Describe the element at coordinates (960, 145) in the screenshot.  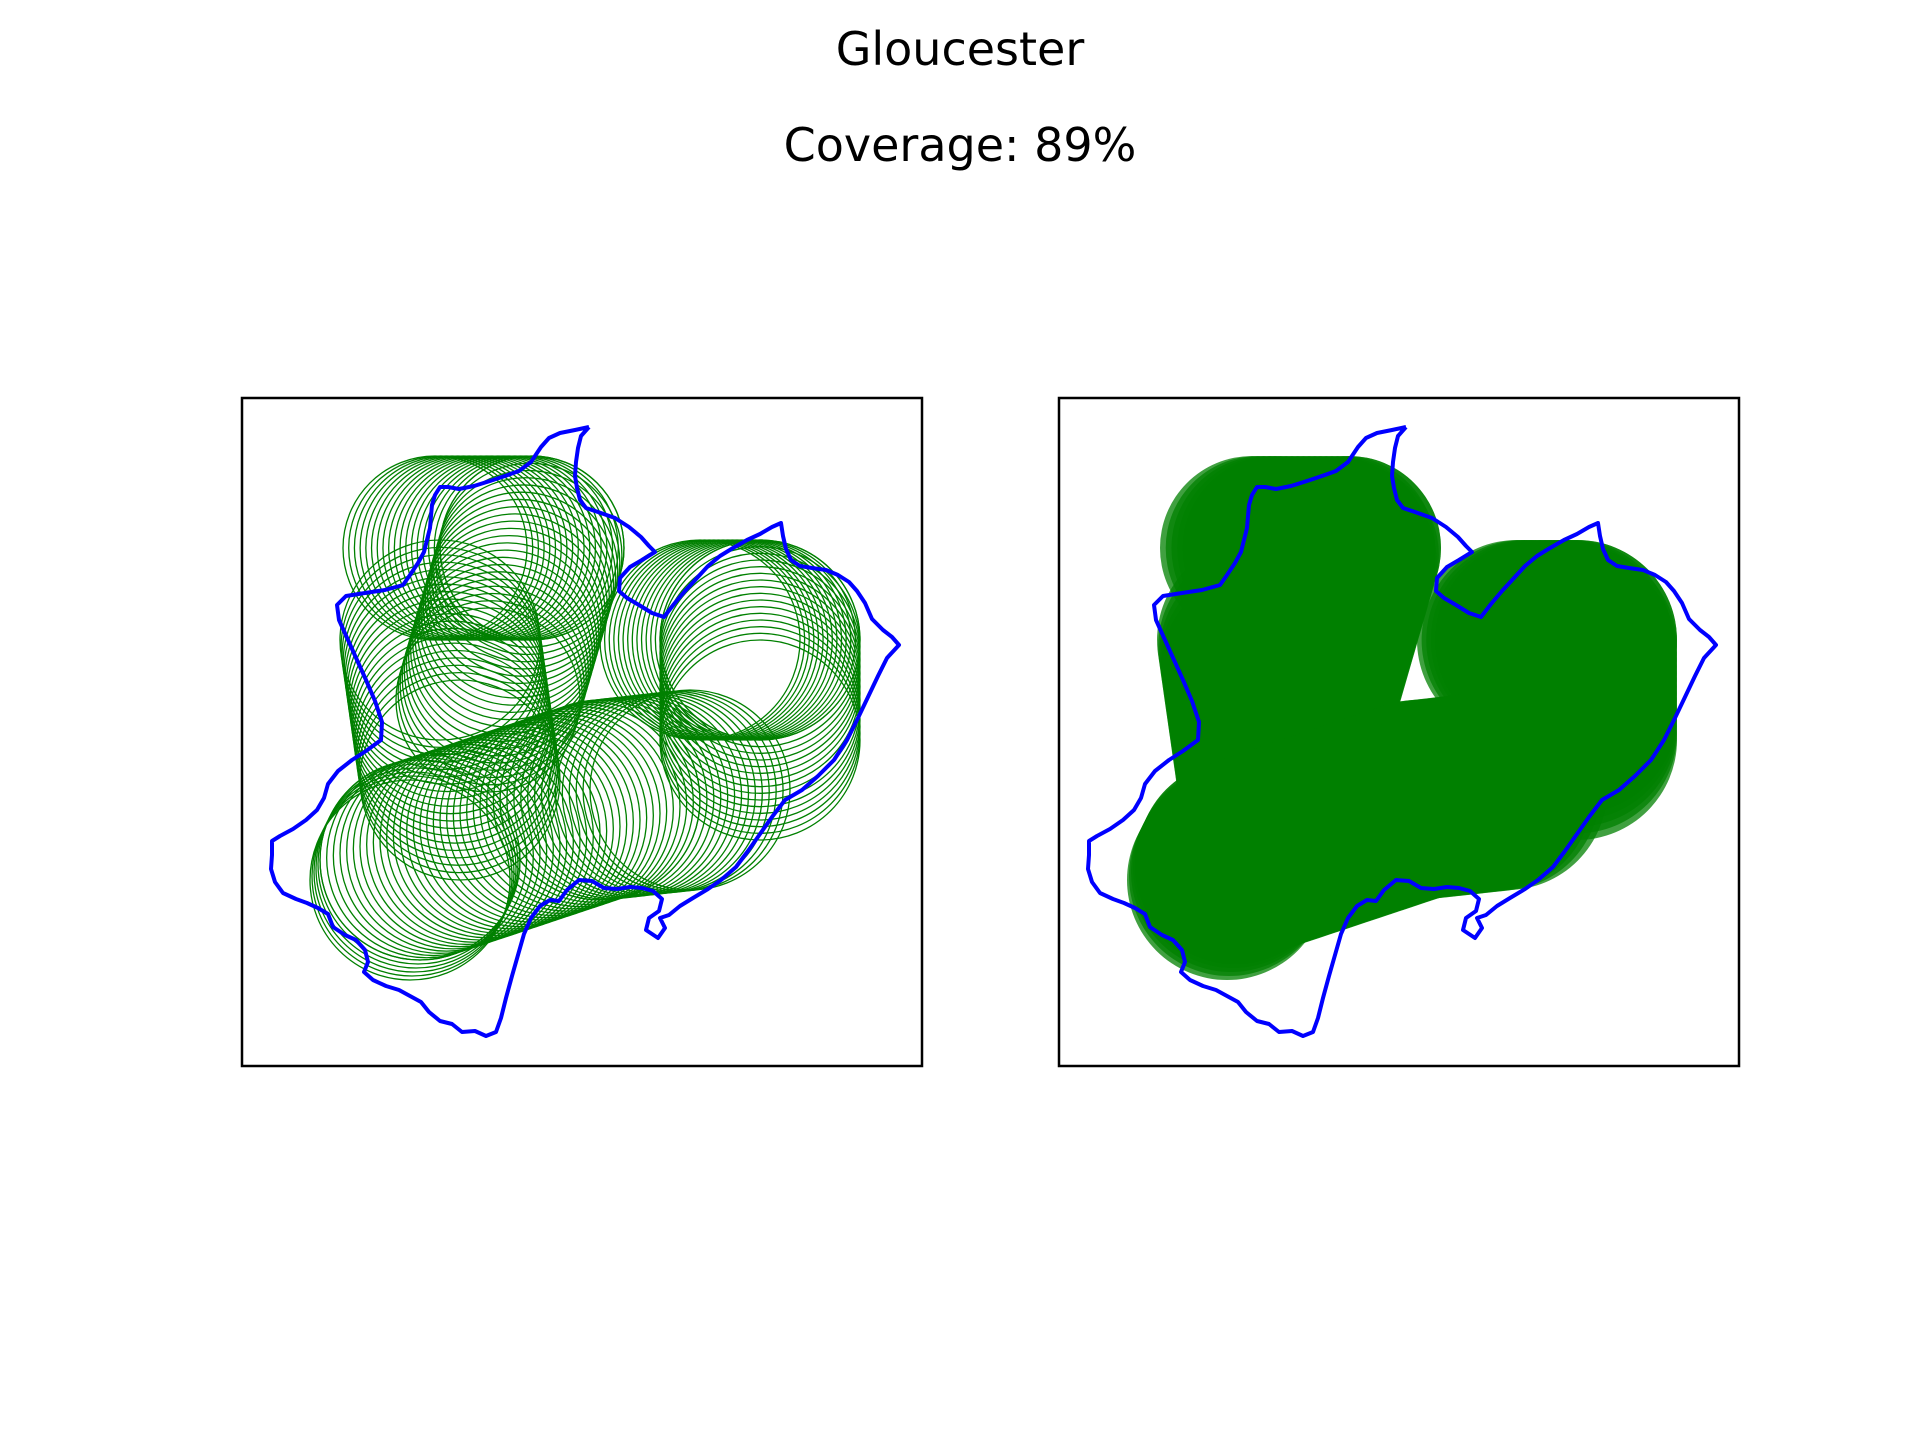
I see `coverage-subtitle: Coverage: 89%` at that location.